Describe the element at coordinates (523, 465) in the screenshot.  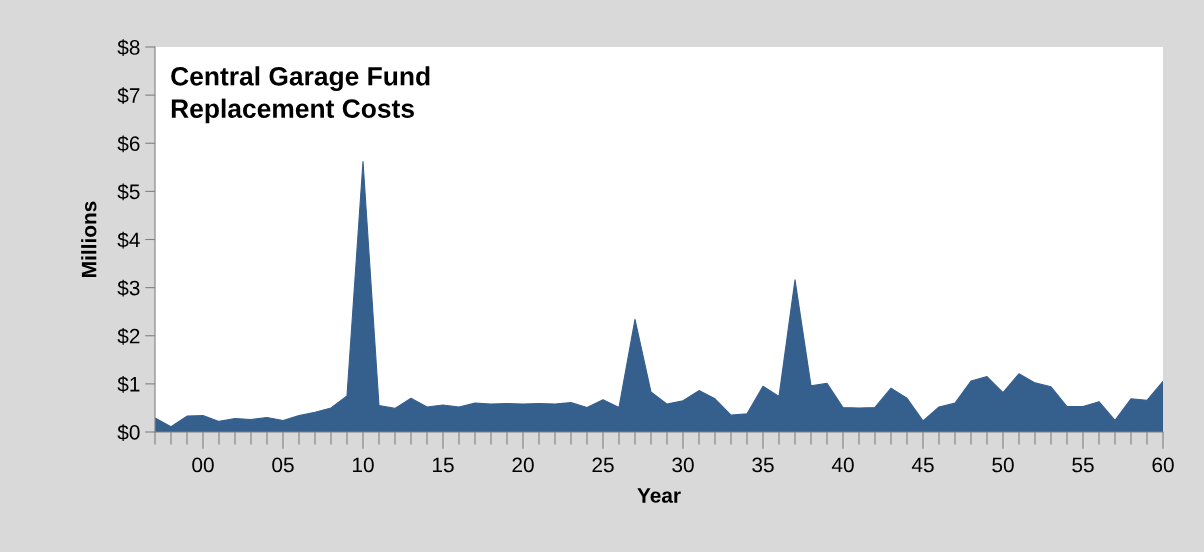
I see `x-tick-label: 20` at that location.